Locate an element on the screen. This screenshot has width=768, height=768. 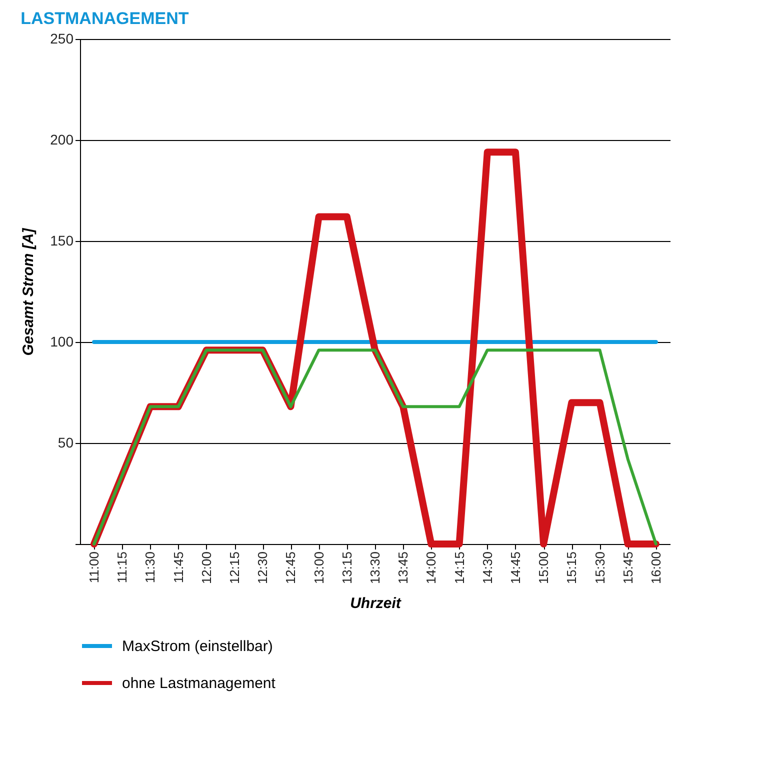
x-tick-label: 12:45 is located at coordinates (290, 568).